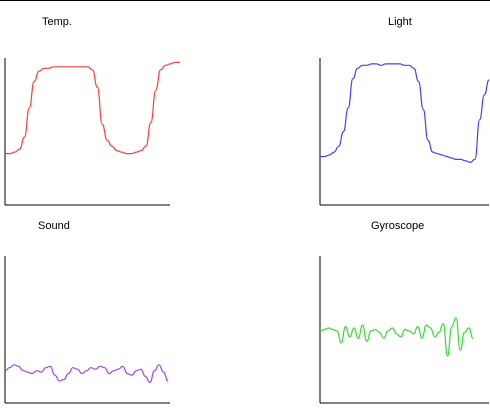  Describe the element at coordinates (92, 108) in the screenshot. I see `series-line-temp` at that location.